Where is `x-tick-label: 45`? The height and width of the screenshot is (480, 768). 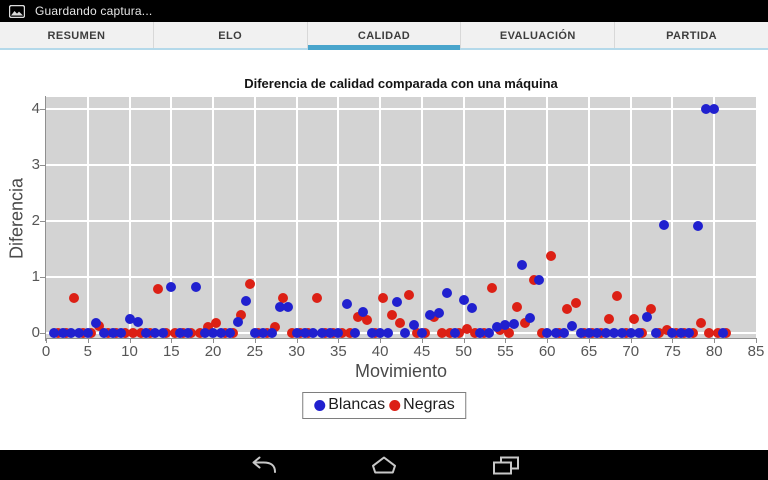 x-tick-label: 45 is located at coordinates (422, 351).